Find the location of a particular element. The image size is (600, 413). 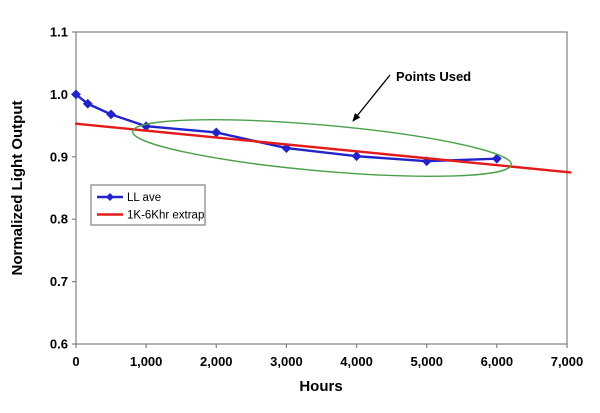

y-tick-label: 1.0 is located at coordinates (59, 94).